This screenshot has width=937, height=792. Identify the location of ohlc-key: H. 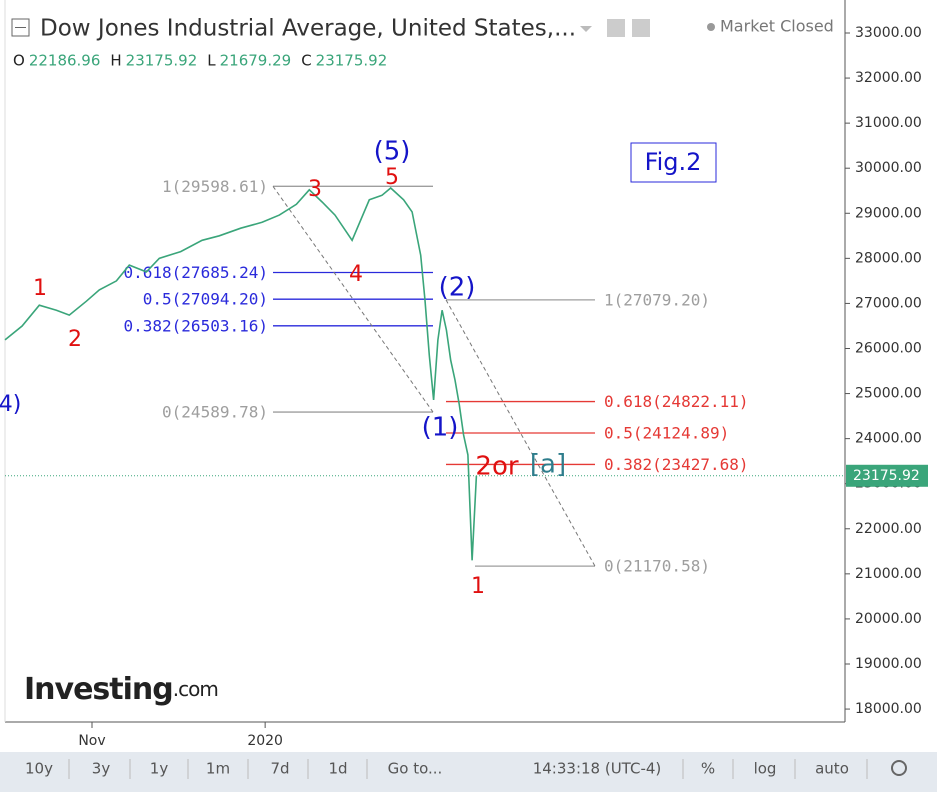
(115, 61).